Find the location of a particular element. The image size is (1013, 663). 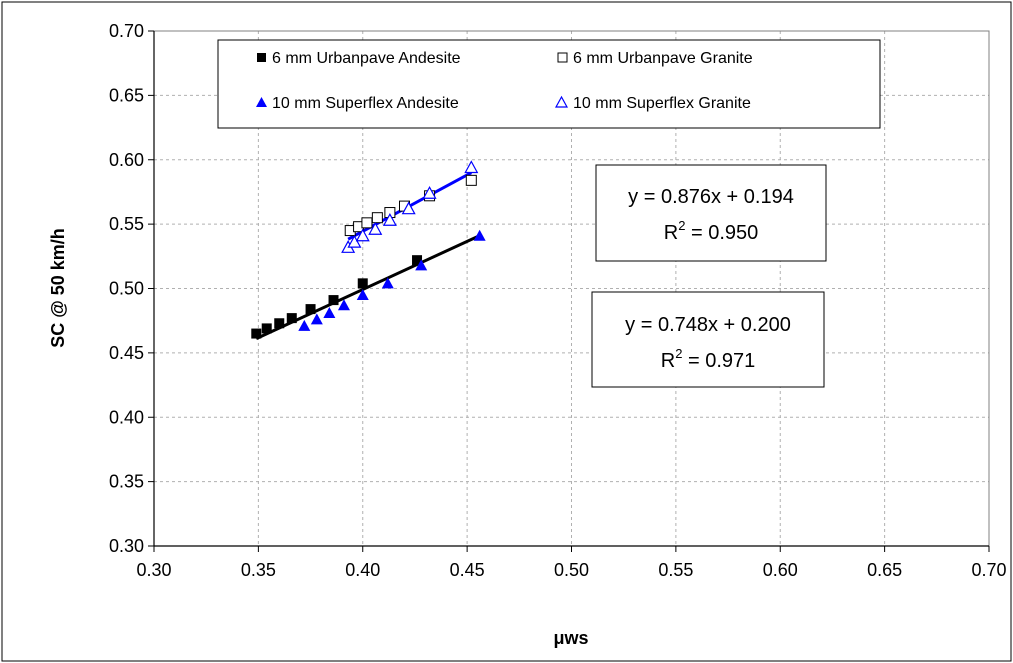

data-markers is located at coordinates (368, 249).